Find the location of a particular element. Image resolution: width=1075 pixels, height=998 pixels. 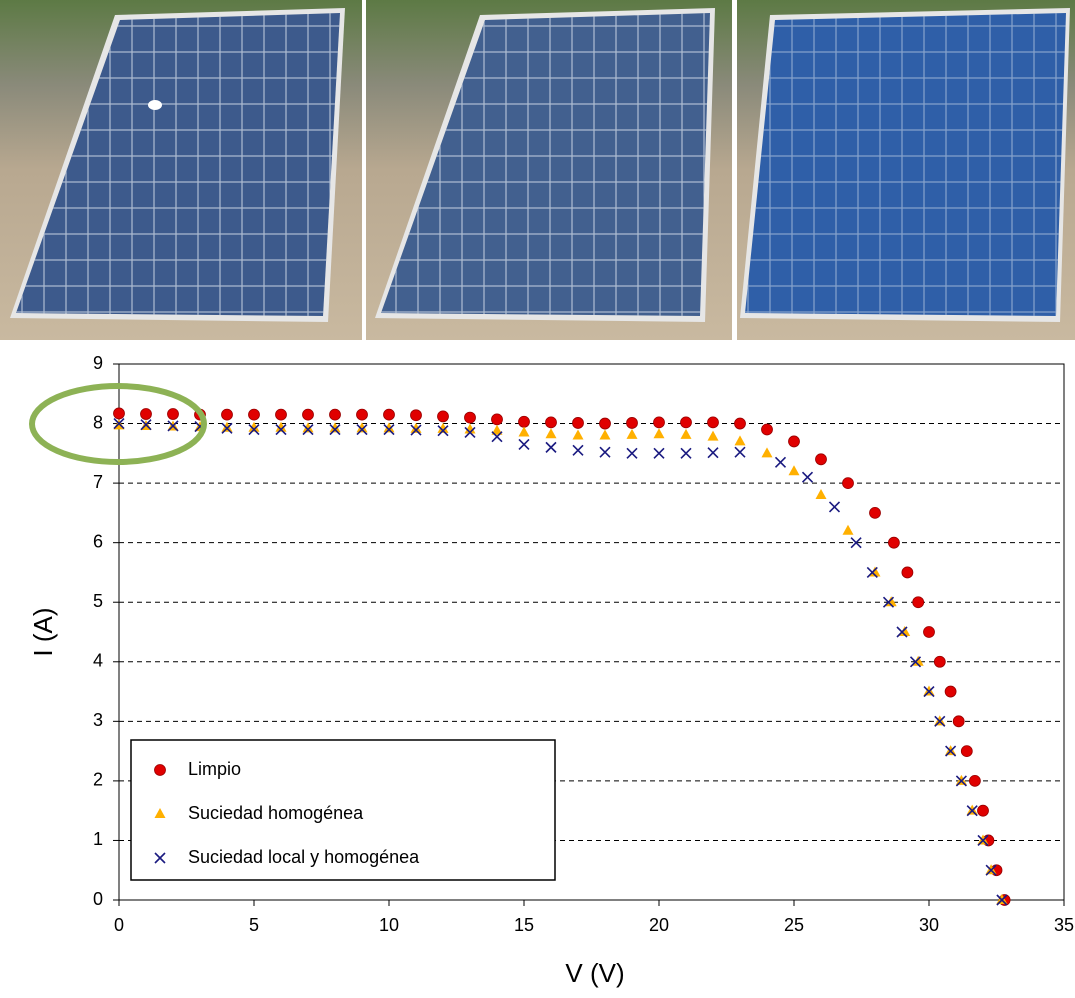

x-tick-label: 25 is located at coordinates (794, 925).